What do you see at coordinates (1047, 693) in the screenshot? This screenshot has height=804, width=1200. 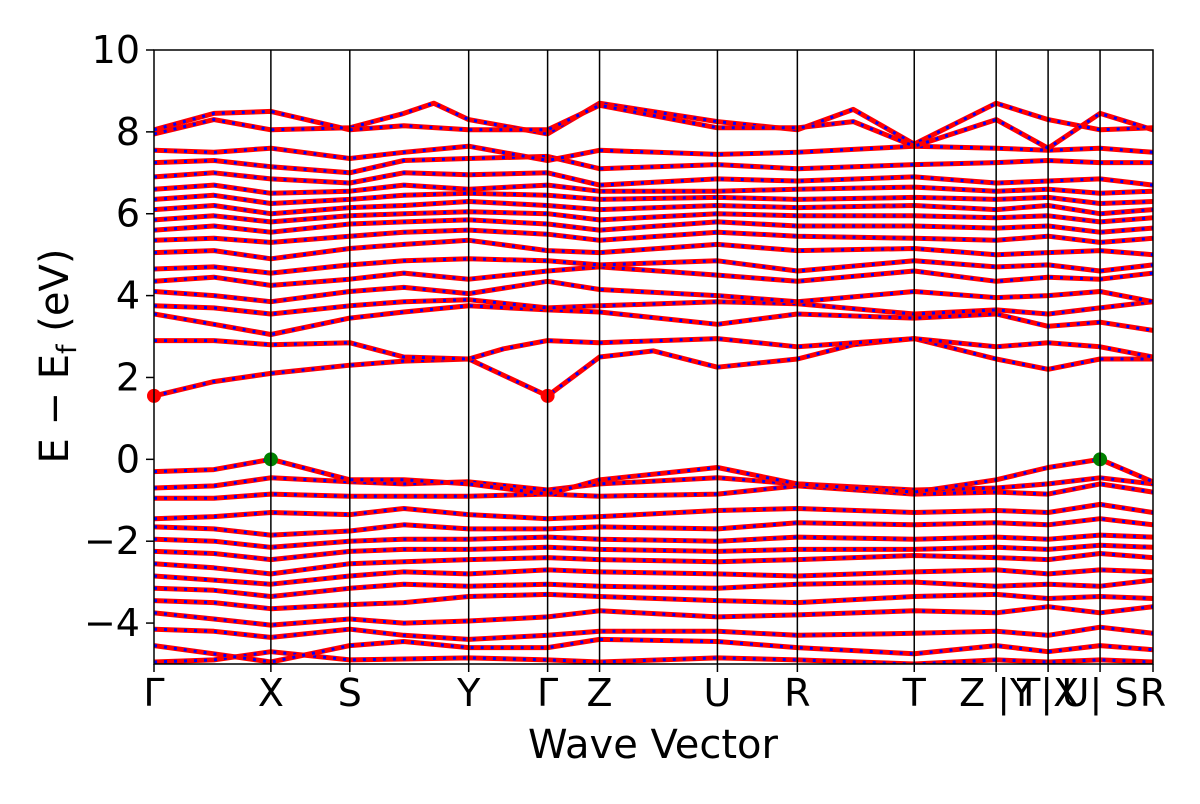 I see `x-tick-label: T|X` at bounding box center [1047, 693].